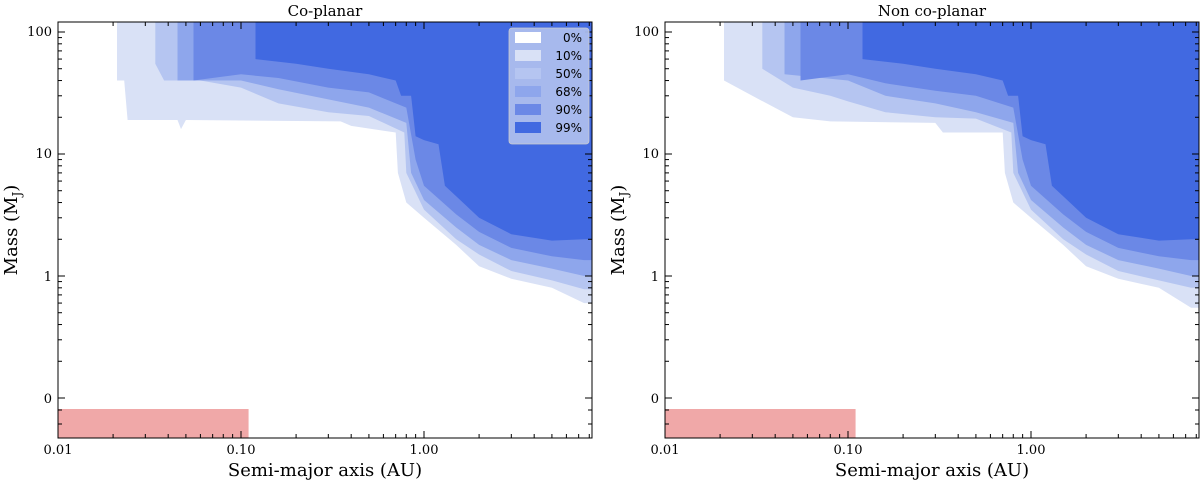 This screenshot has width=1200, height=482. I want to click on legend-label: 99%, so click(568, 128).